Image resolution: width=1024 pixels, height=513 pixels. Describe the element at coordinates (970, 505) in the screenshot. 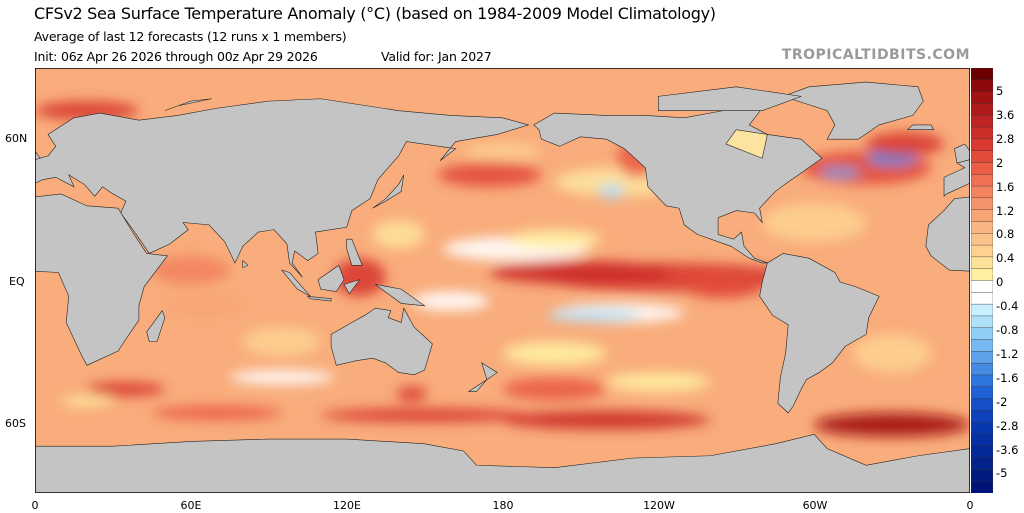

I see `lon-label: 0` at that location.